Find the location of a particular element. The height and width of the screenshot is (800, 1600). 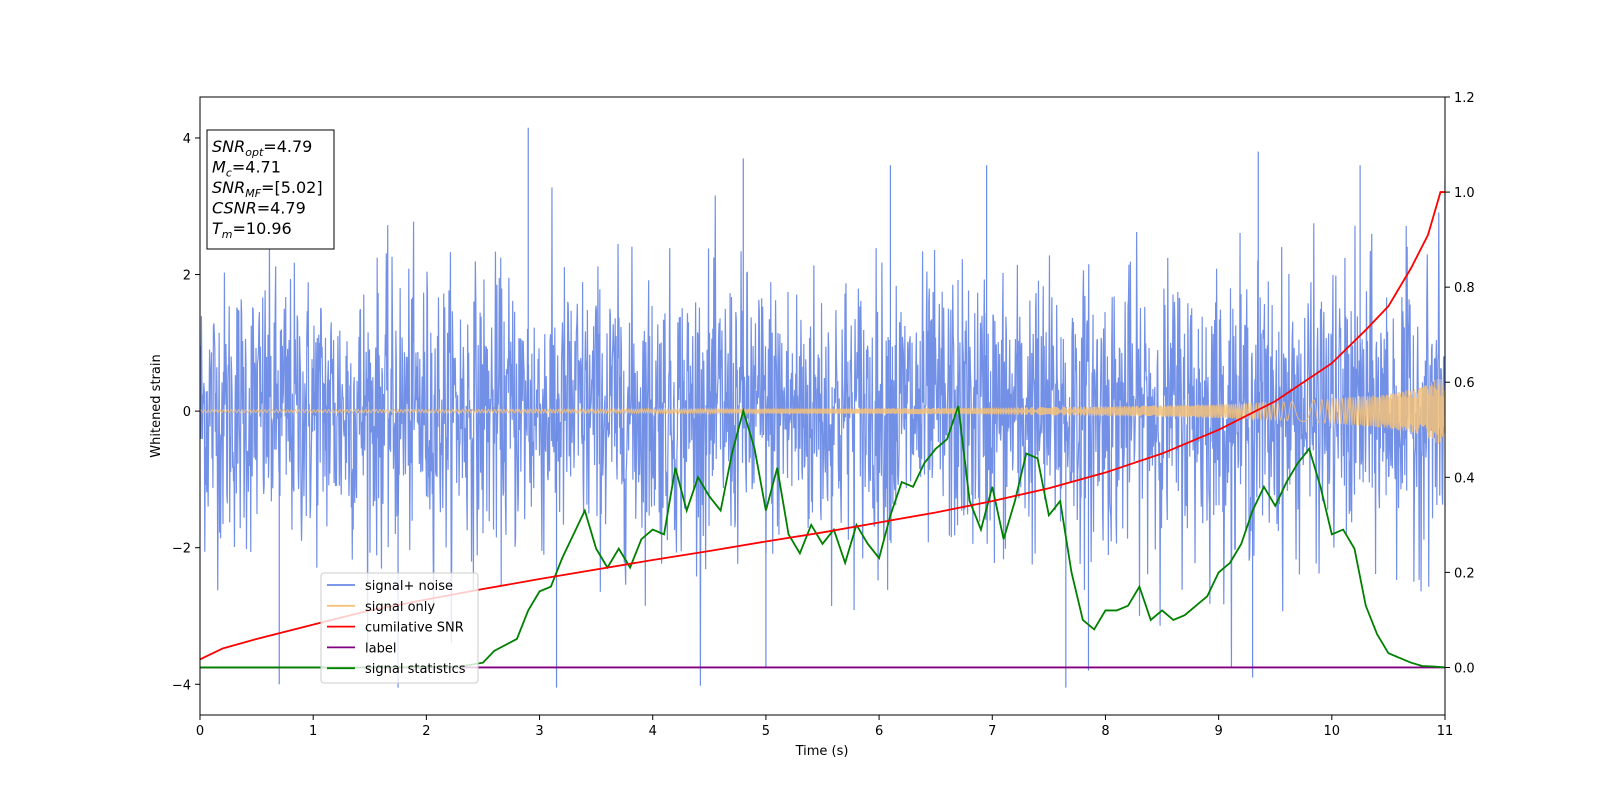

y-right-tick-label: 0.0 is located at coordinates (1464, 668).